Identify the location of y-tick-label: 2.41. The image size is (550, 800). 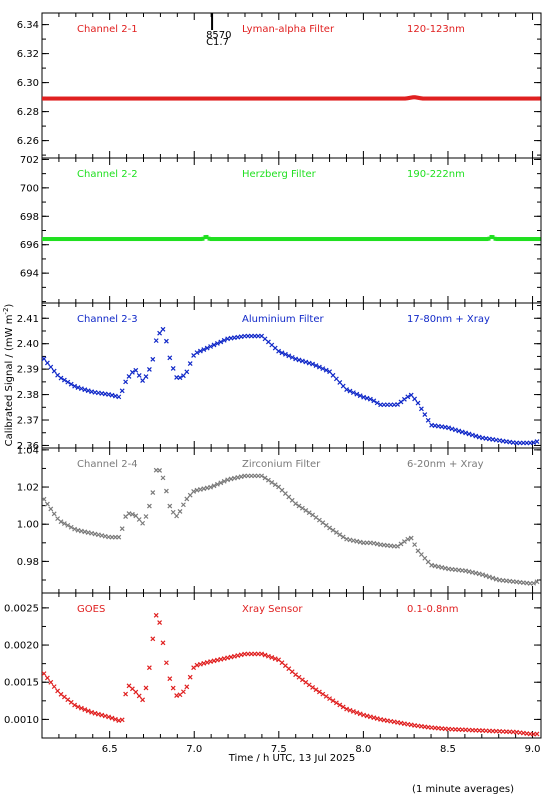
(28, 319).